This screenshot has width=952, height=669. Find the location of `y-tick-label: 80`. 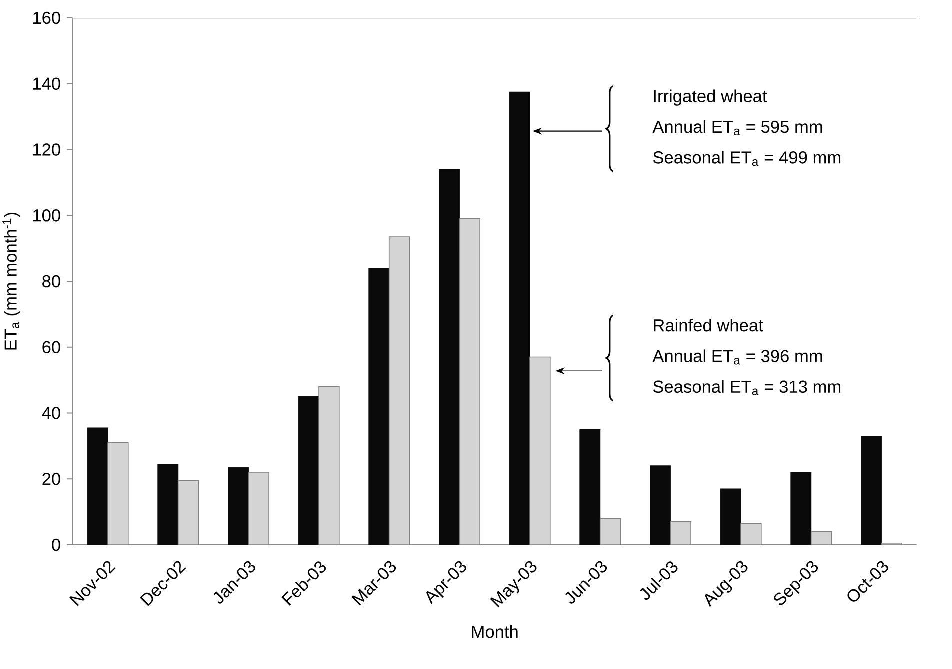

y-tick-label: 80 is located at coordinates (51, 281).